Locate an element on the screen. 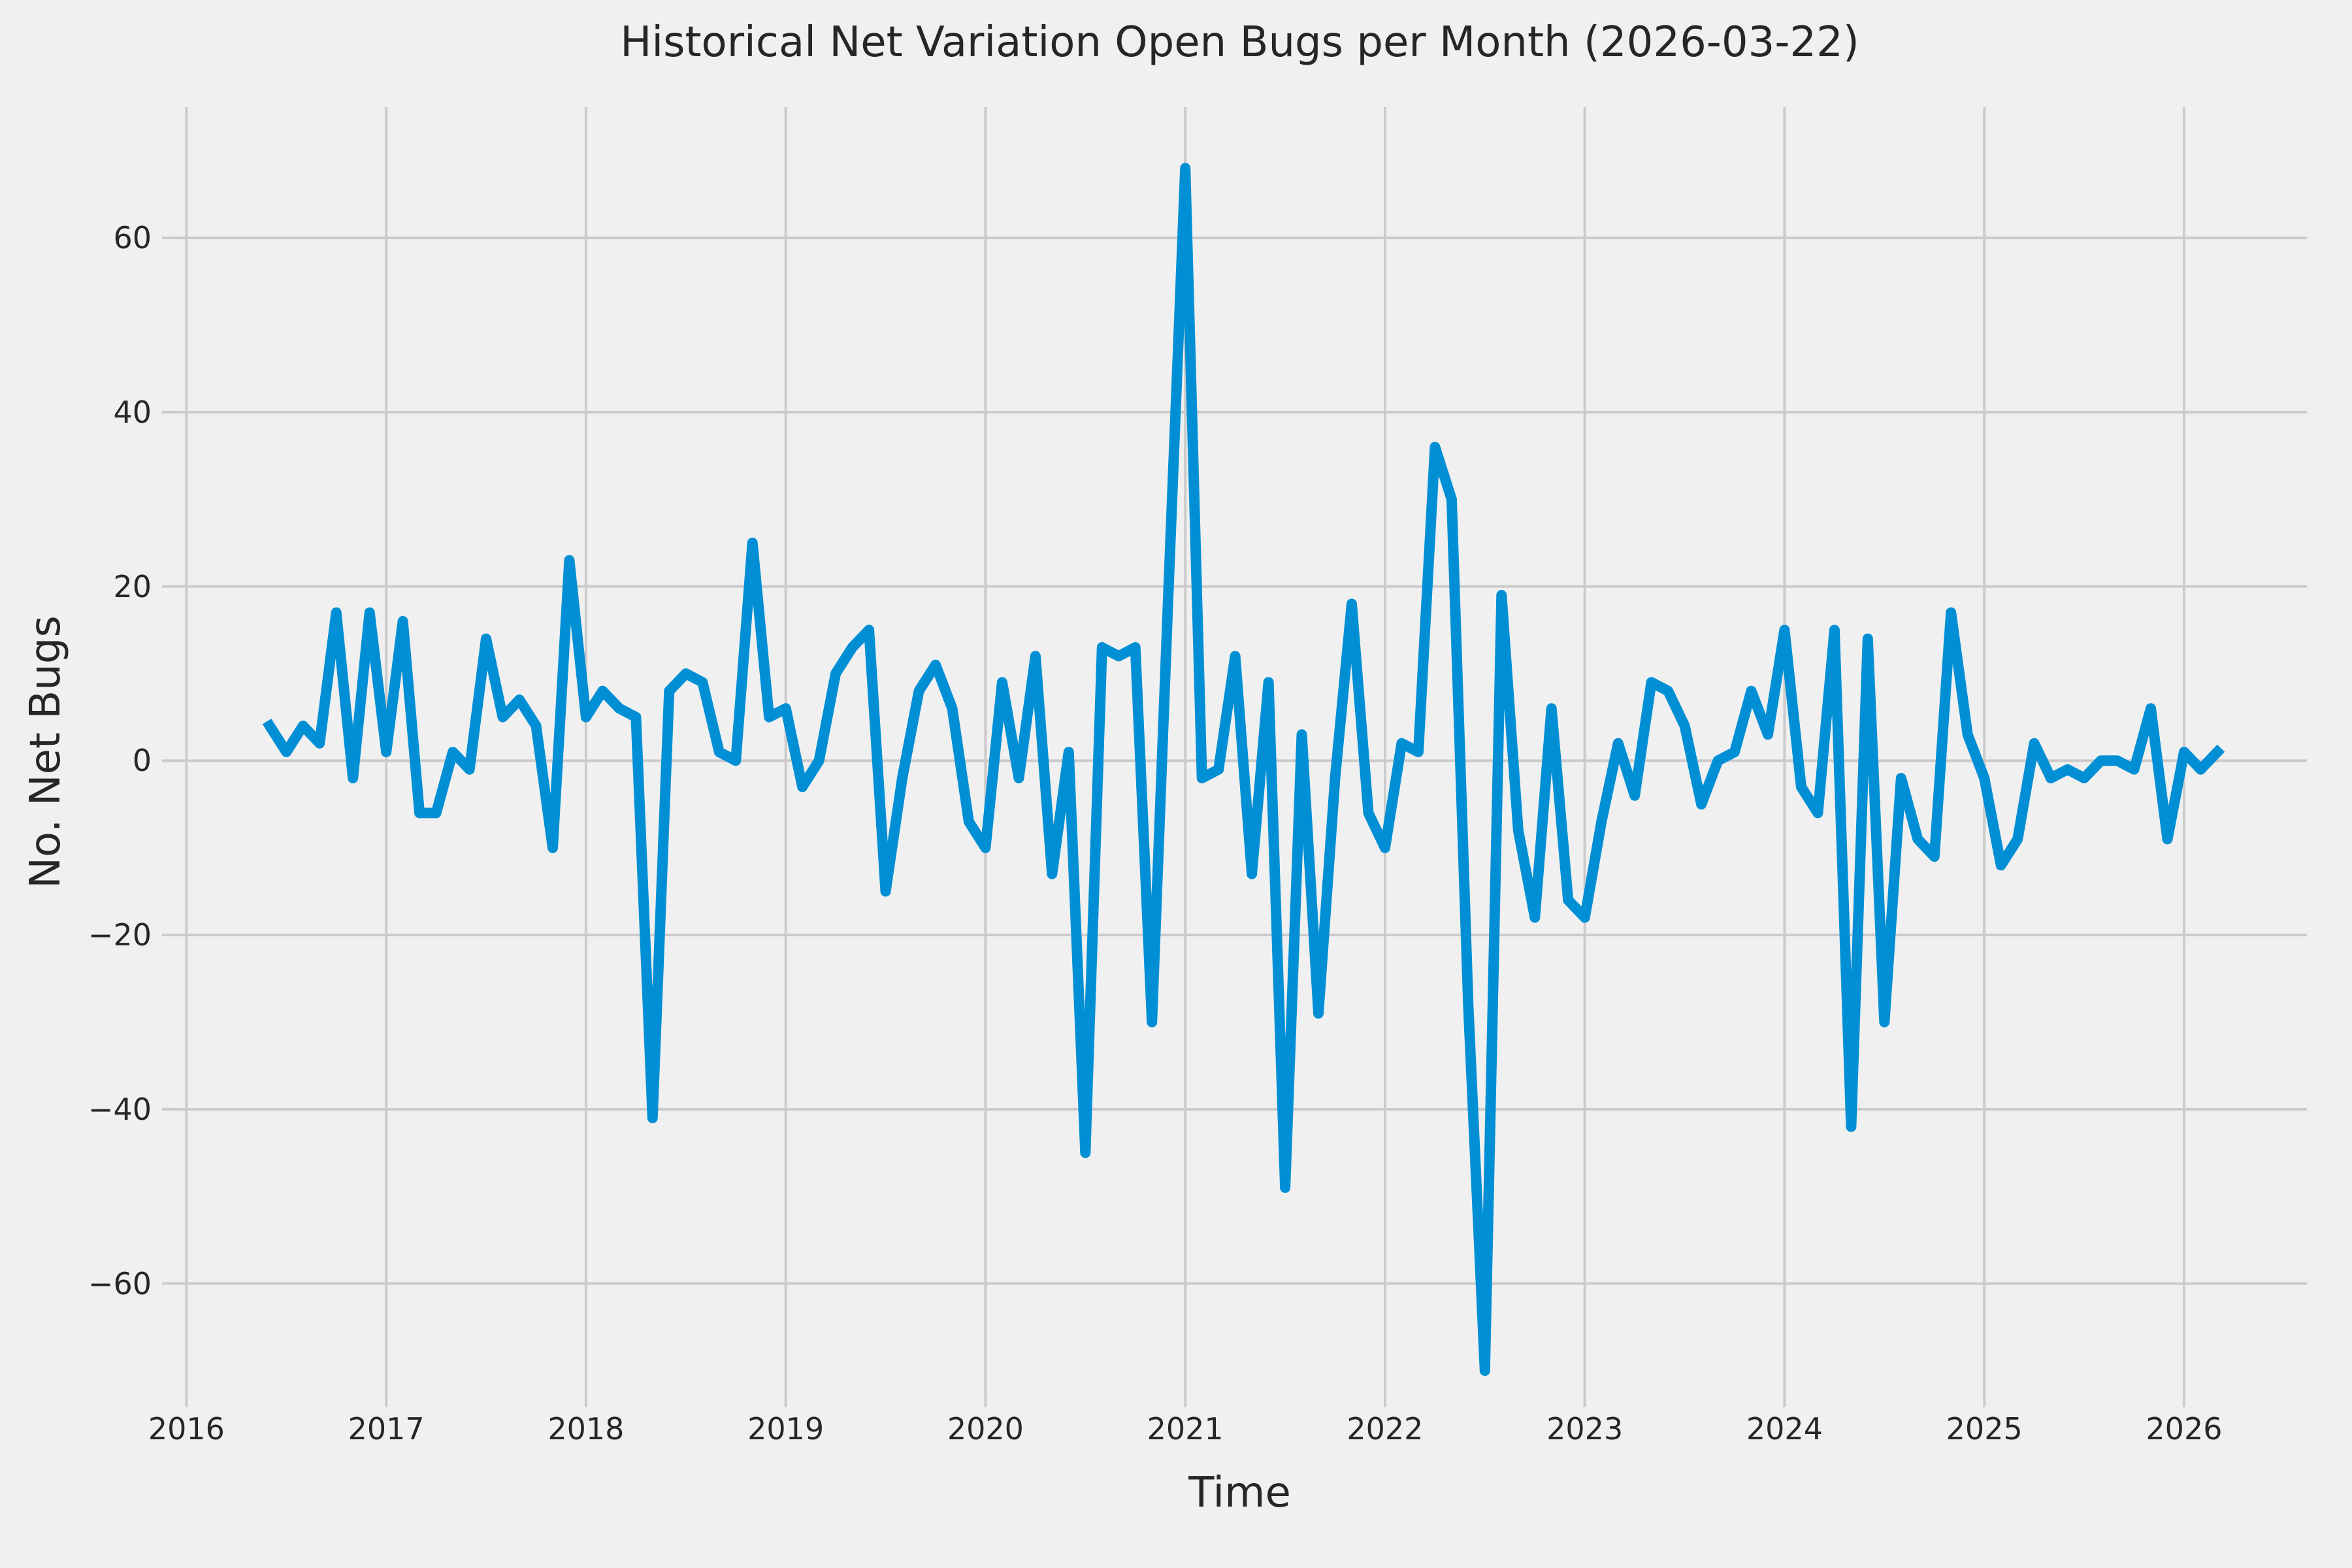 This screenshot has height=1568, width=2352. x-tick-label: 2023 is located at coordinates (1585, 1428).